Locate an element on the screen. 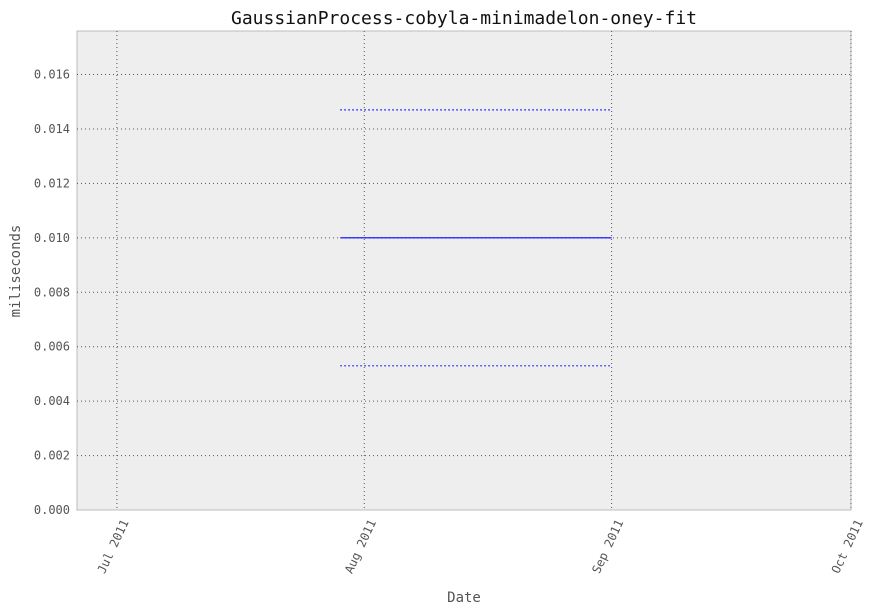 The width and height of the screenshot is (875, 613). x-tick-label: Aug 2011 is located at coordinates (360, 546).